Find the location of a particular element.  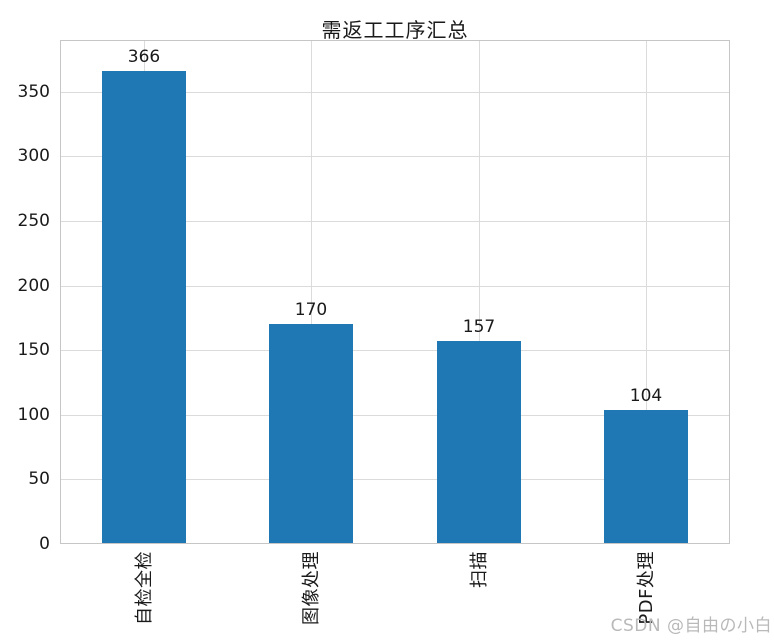

bar-value-label: 157 is located at coordinates (479, 327).